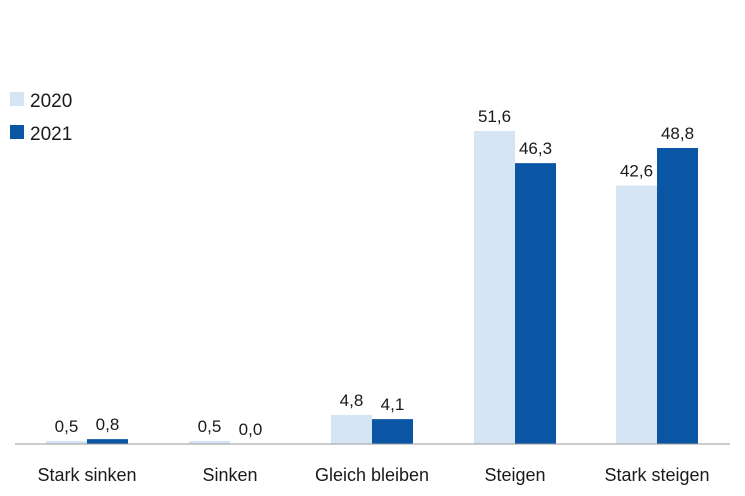  What do you see at coordinates (393, 404) in the screenshot?
I see `data-label-2021-2: 4,1` at bounding box center [393, 404].